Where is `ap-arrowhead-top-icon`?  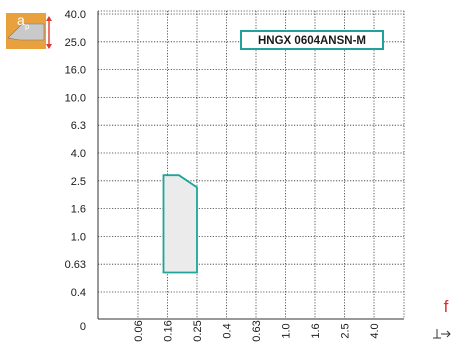 ap-arrowhead-top-icon is located at coordinates (49, 18).